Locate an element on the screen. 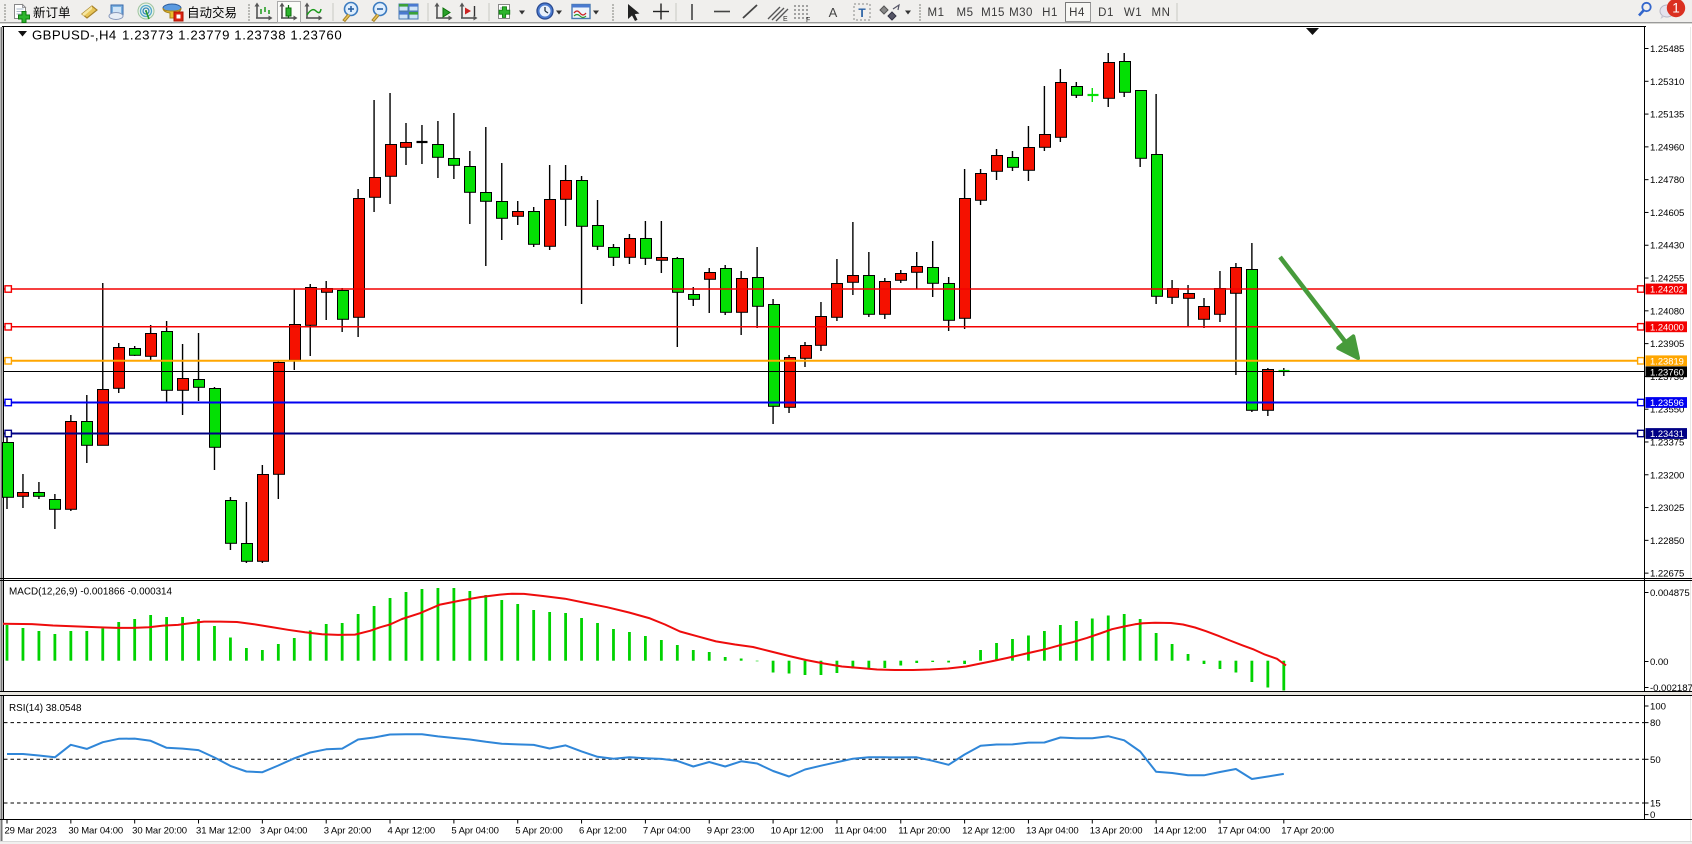 The image size is (1692, 844). svg-text: 0.00 is located at coordinates (1659, 662).